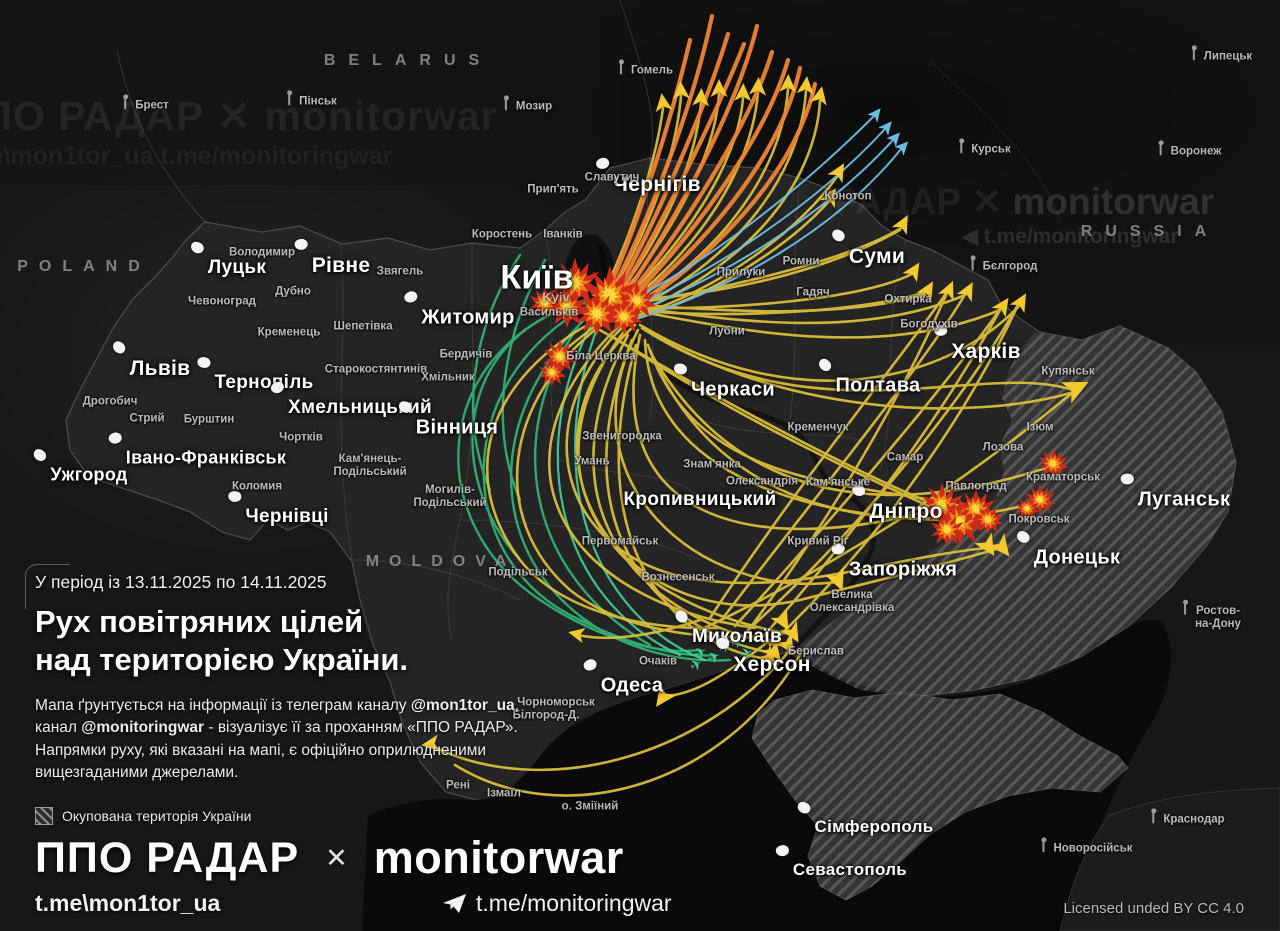 The height and width of the screenshot is (931, 1280). What do you see at coordinates (150, 360) in the screenshot?
I see `city-label: Львів` at bounding box center [150, 360].